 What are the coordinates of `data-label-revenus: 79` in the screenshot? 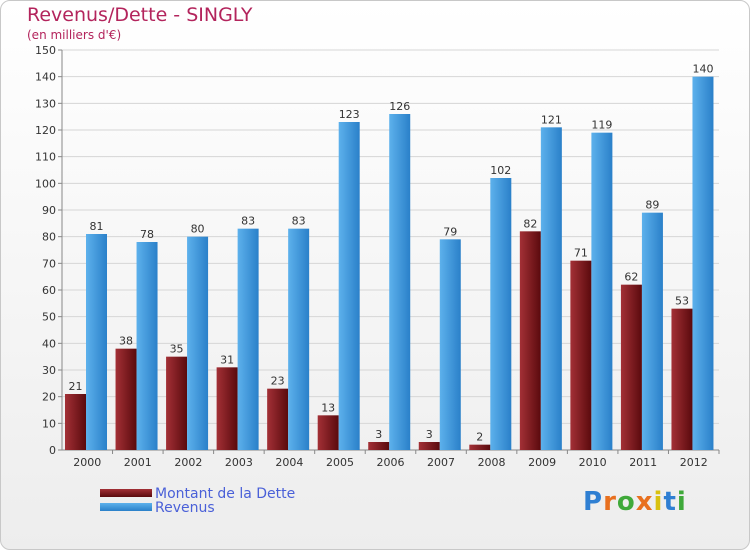 It's located at (450, 231).